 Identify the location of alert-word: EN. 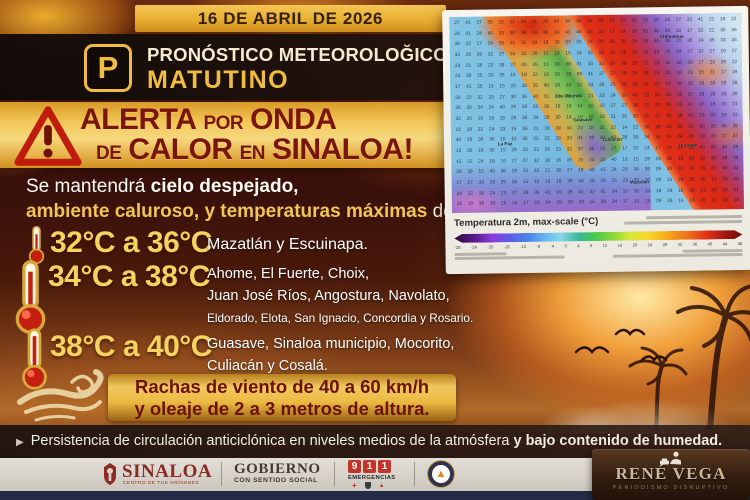
(252, 153).